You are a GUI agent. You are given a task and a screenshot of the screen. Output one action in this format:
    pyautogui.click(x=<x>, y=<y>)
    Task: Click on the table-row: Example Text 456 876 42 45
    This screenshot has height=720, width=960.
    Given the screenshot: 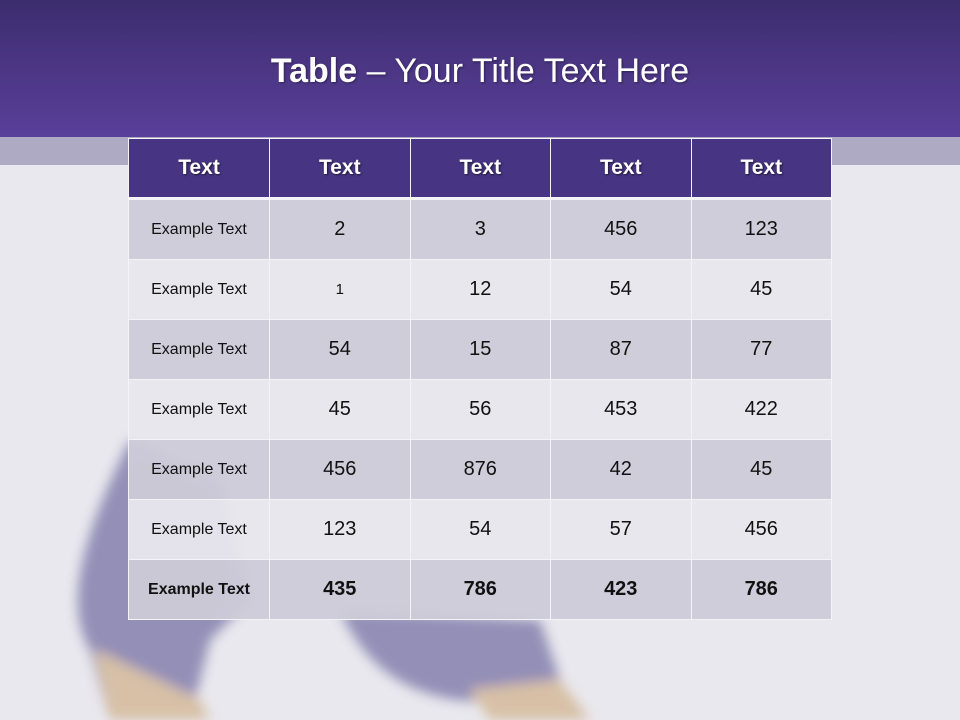 What is the action you would take?
    pyautogui.click(x=480, y=469)
    